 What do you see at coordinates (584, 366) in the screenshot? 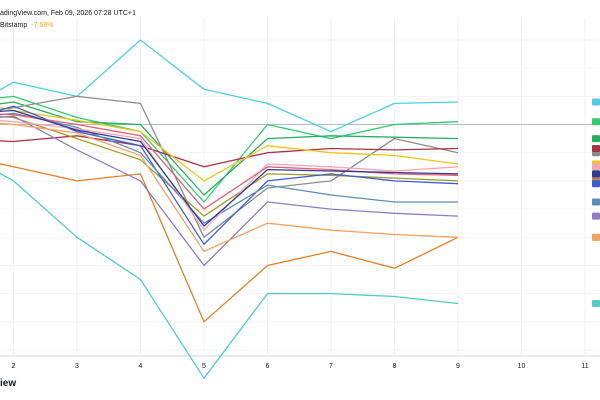
I see `x-tick-label: 11` at bounding box center [584, 366].